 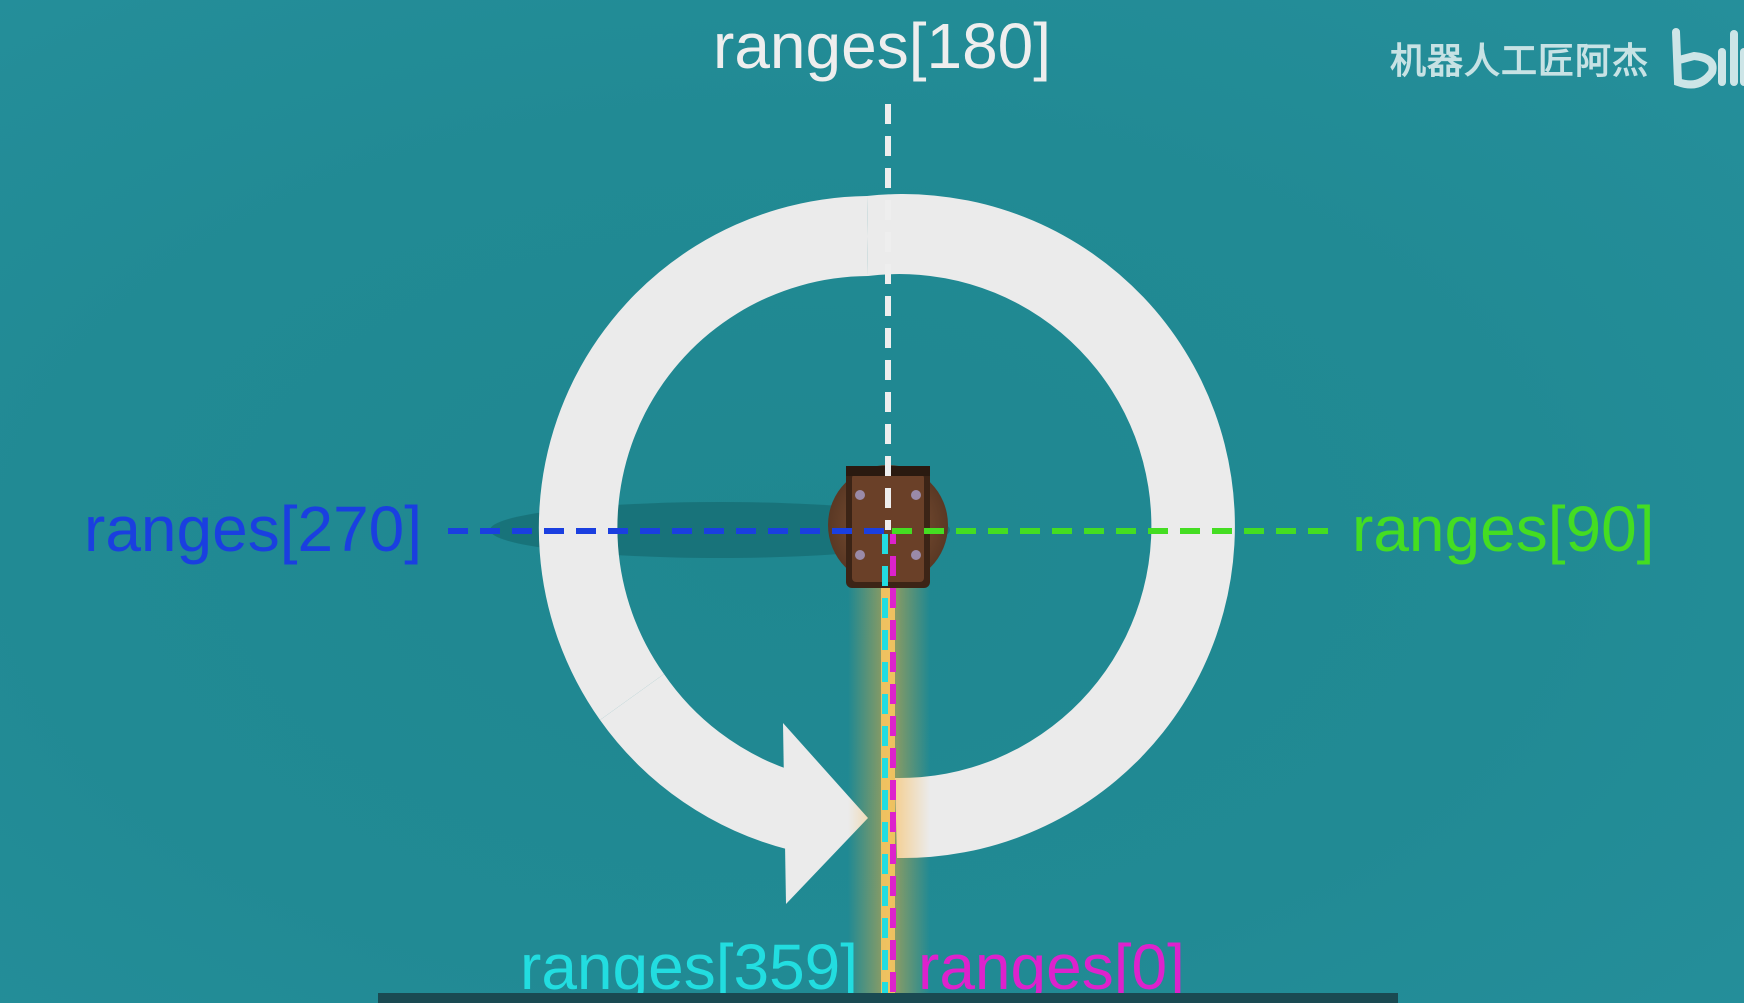 I want to click on ranges-0-label: ranges[0], so click(x=1051, y=967).